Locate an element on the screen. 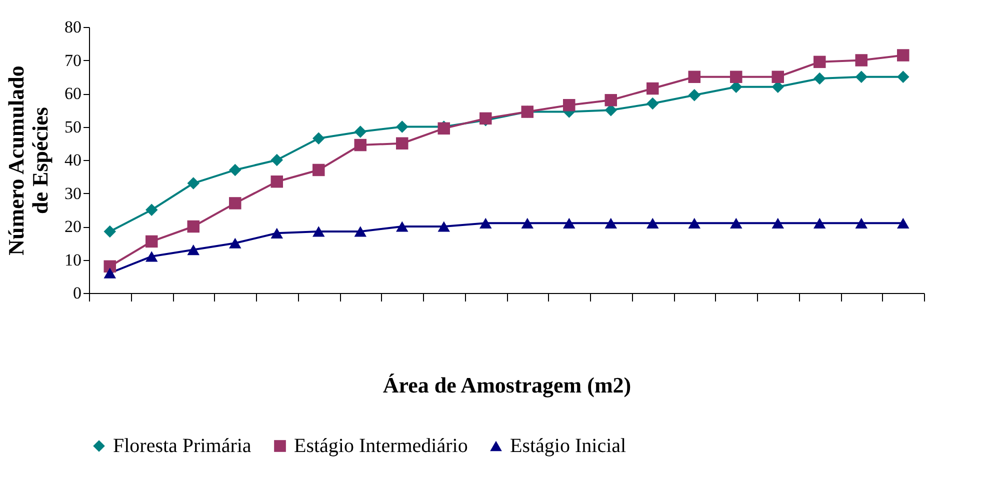  x-axis-title: Área de Amostragem (m2) is located at coordinates (507, 385).